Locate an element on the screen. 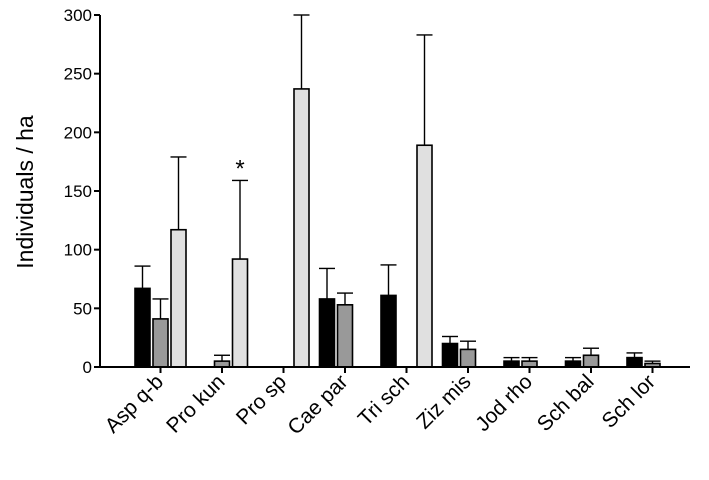 The image size is (709, 480). y-tick-label: 100 is located at coordinates (78, 250).